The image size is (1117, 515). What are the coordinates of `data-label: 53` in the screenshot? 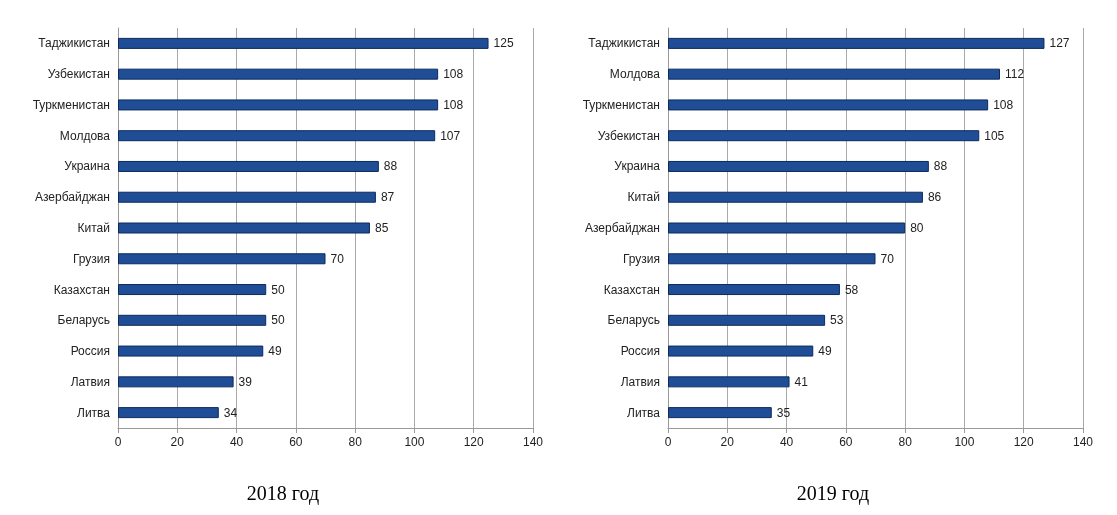 It's located at (837, 320).